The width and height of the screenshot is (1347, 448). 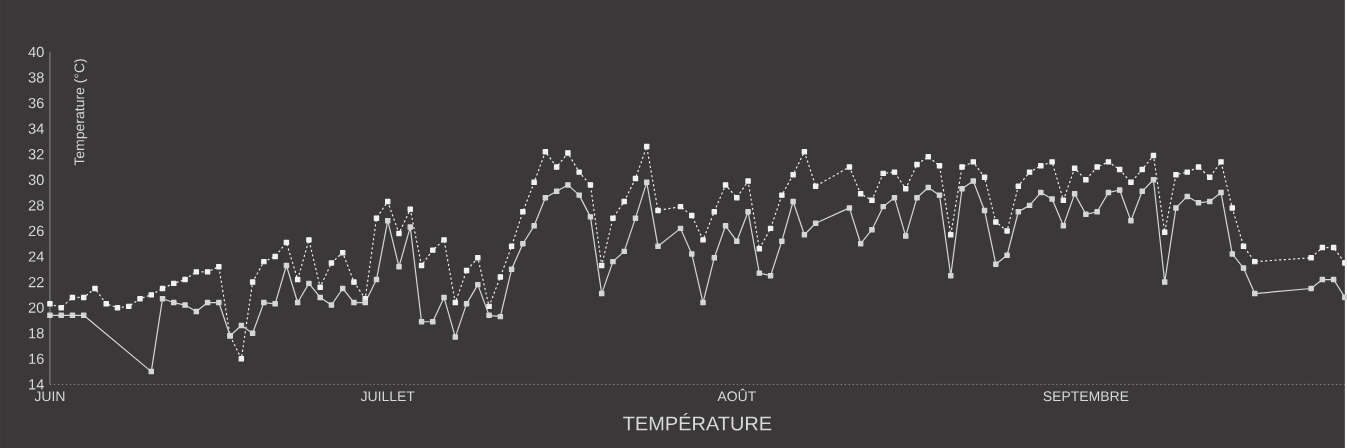 I want to click on text: TEMPÉRATURE, so click(x=697, y=421).